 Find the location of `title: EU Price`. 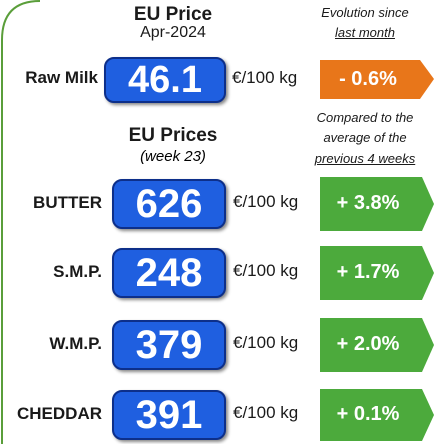

title: EU Price is located at coordinates (173, 14).